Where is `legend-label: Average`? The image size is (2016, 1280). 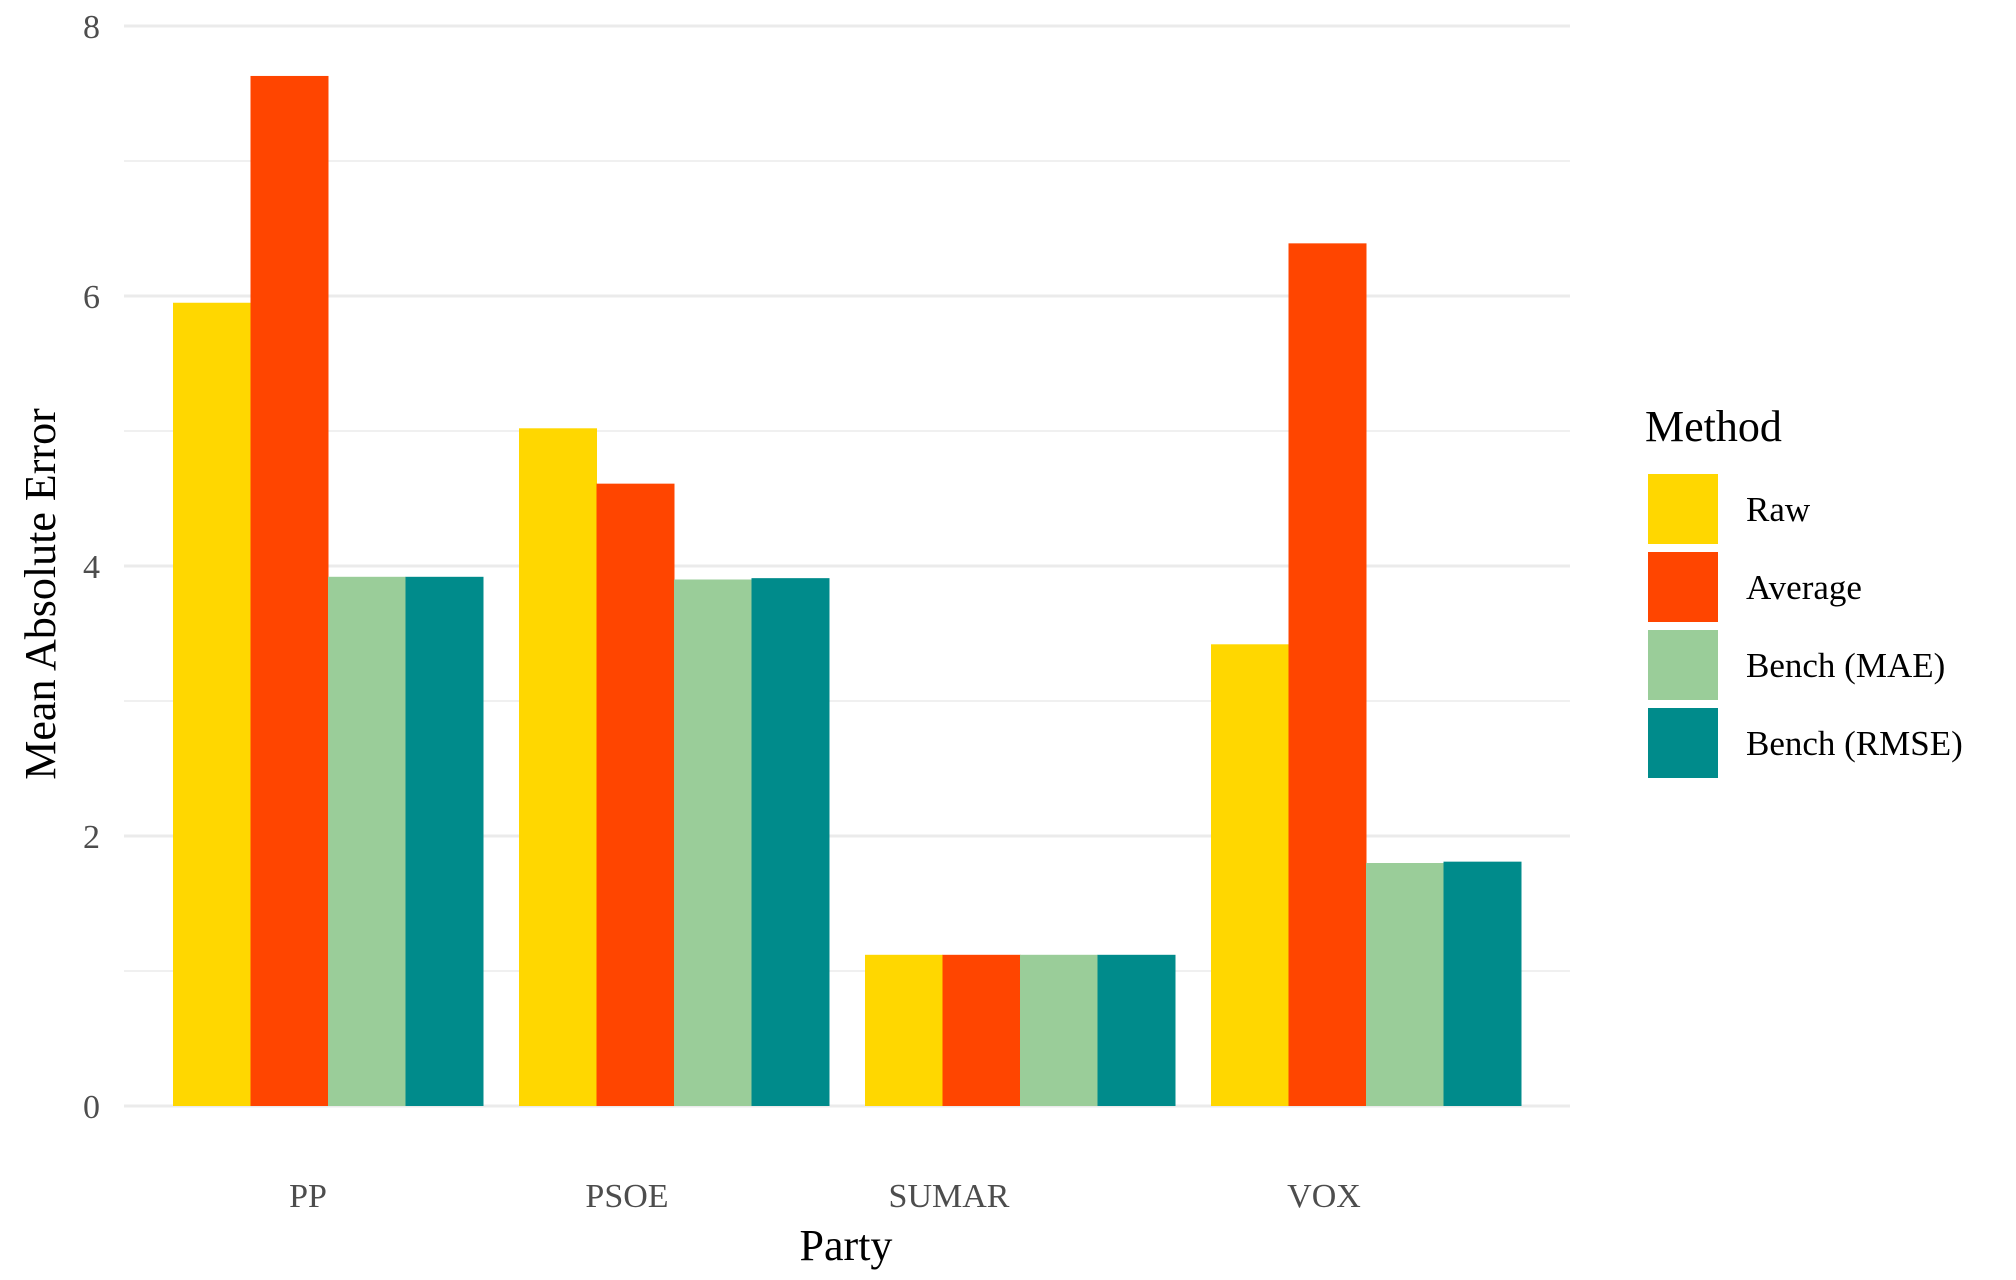
legend-label: Average is located at coordinates (1804, 587).